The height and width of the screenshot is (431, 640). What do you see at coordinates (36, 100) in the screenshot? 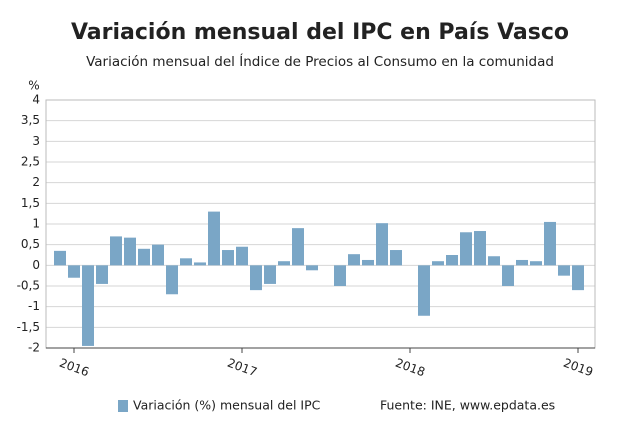
I see `y-tick-label: 4` at bounding box center [36, 100].